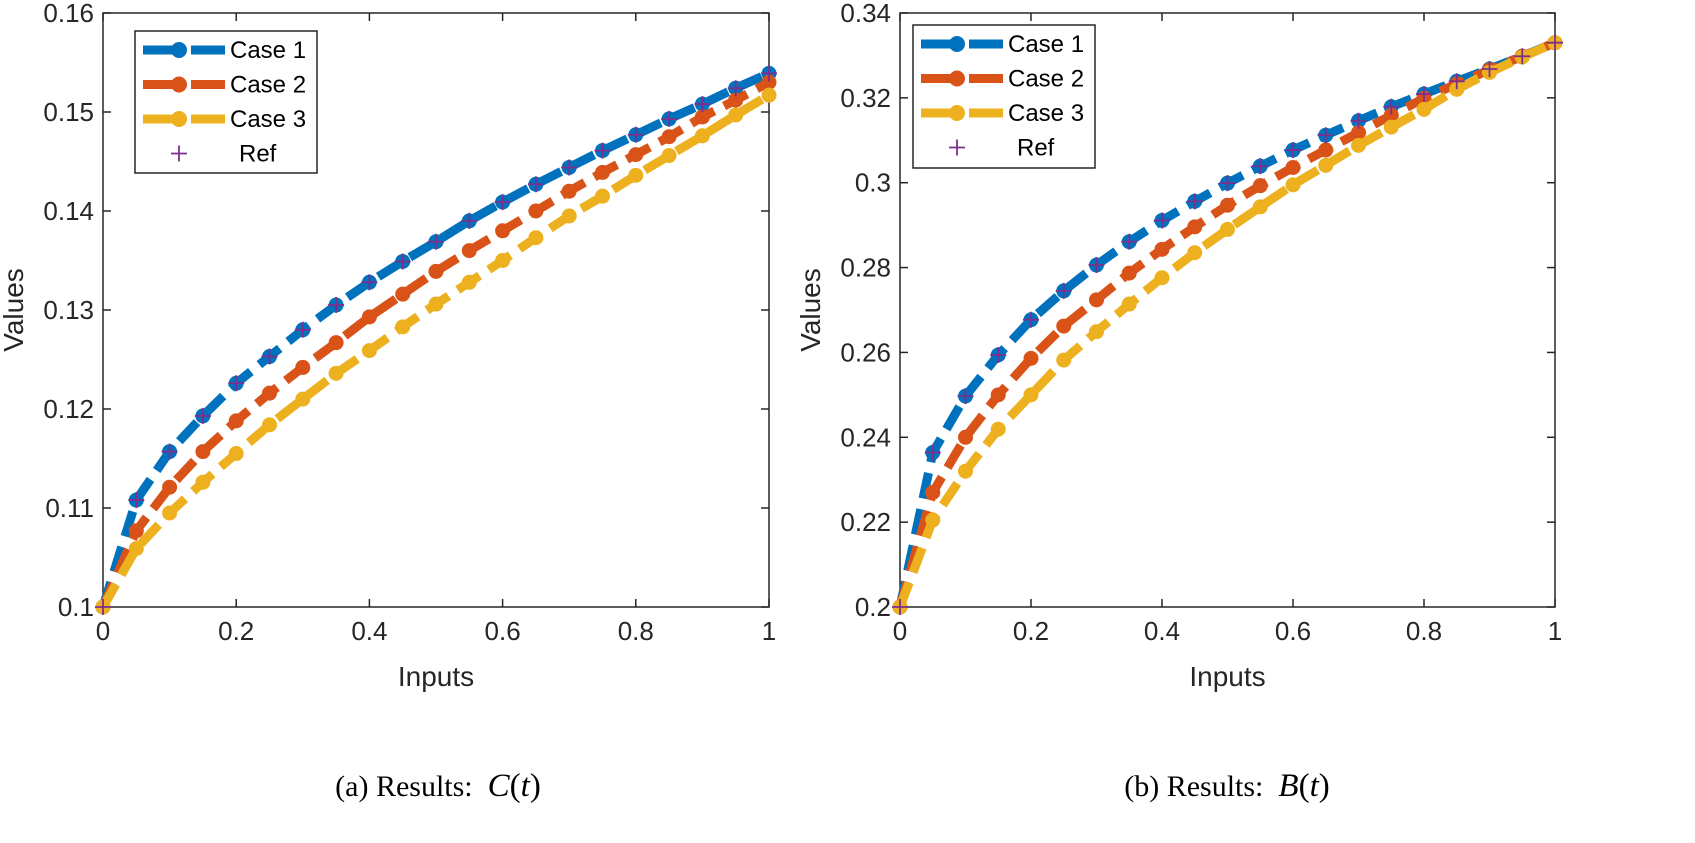  Describe the element at coordinates (503, 631) in the screenshot. I see `x-tick-label: 0.6` at that location.